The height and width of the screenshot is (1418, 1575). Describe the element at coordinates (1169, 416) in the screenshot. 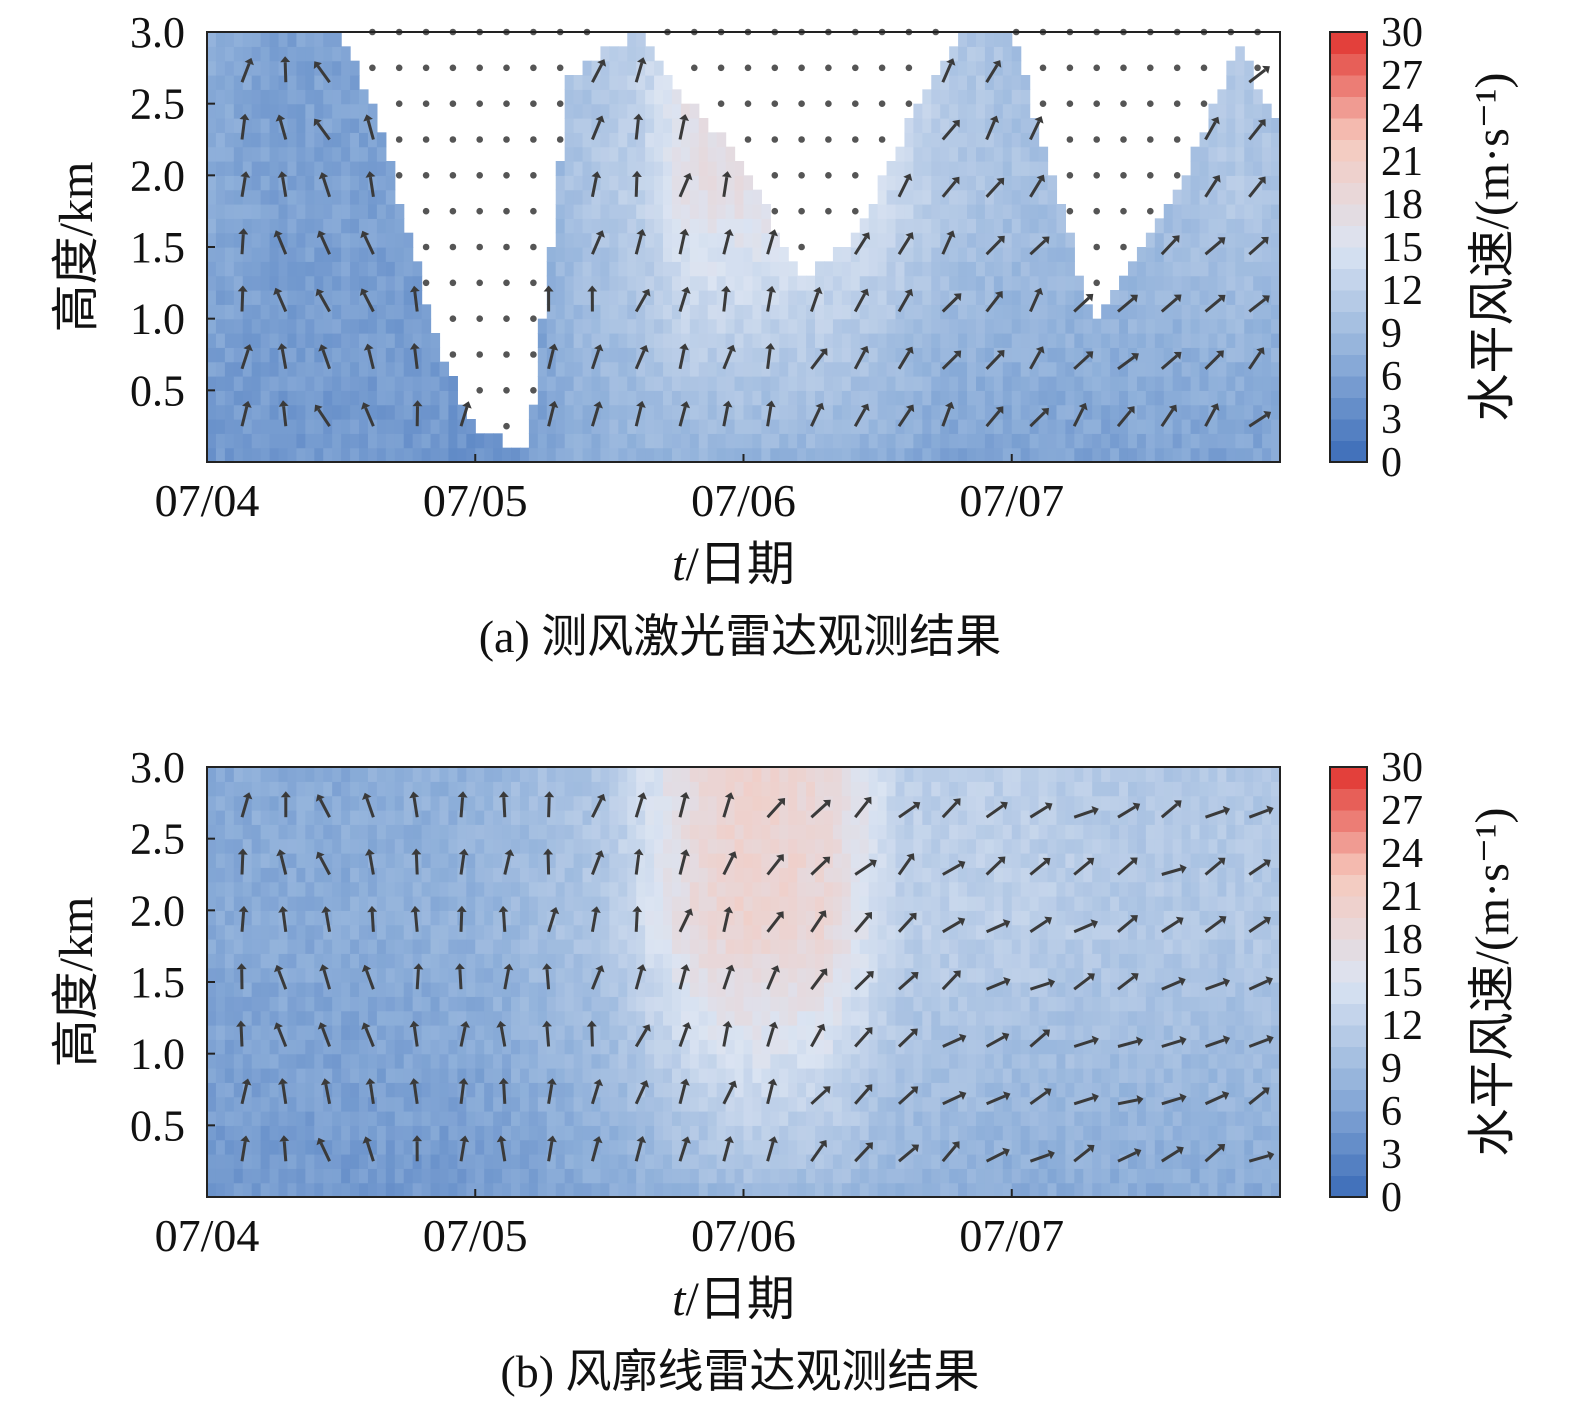

I see `wind-arrow` at that location.